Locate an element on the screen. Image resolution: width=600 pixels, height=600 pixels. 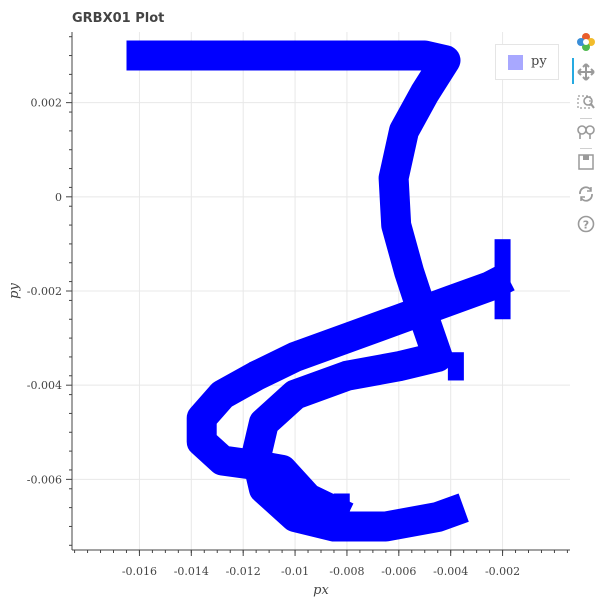
help-icon: ? is located at coordinates (586, 224).